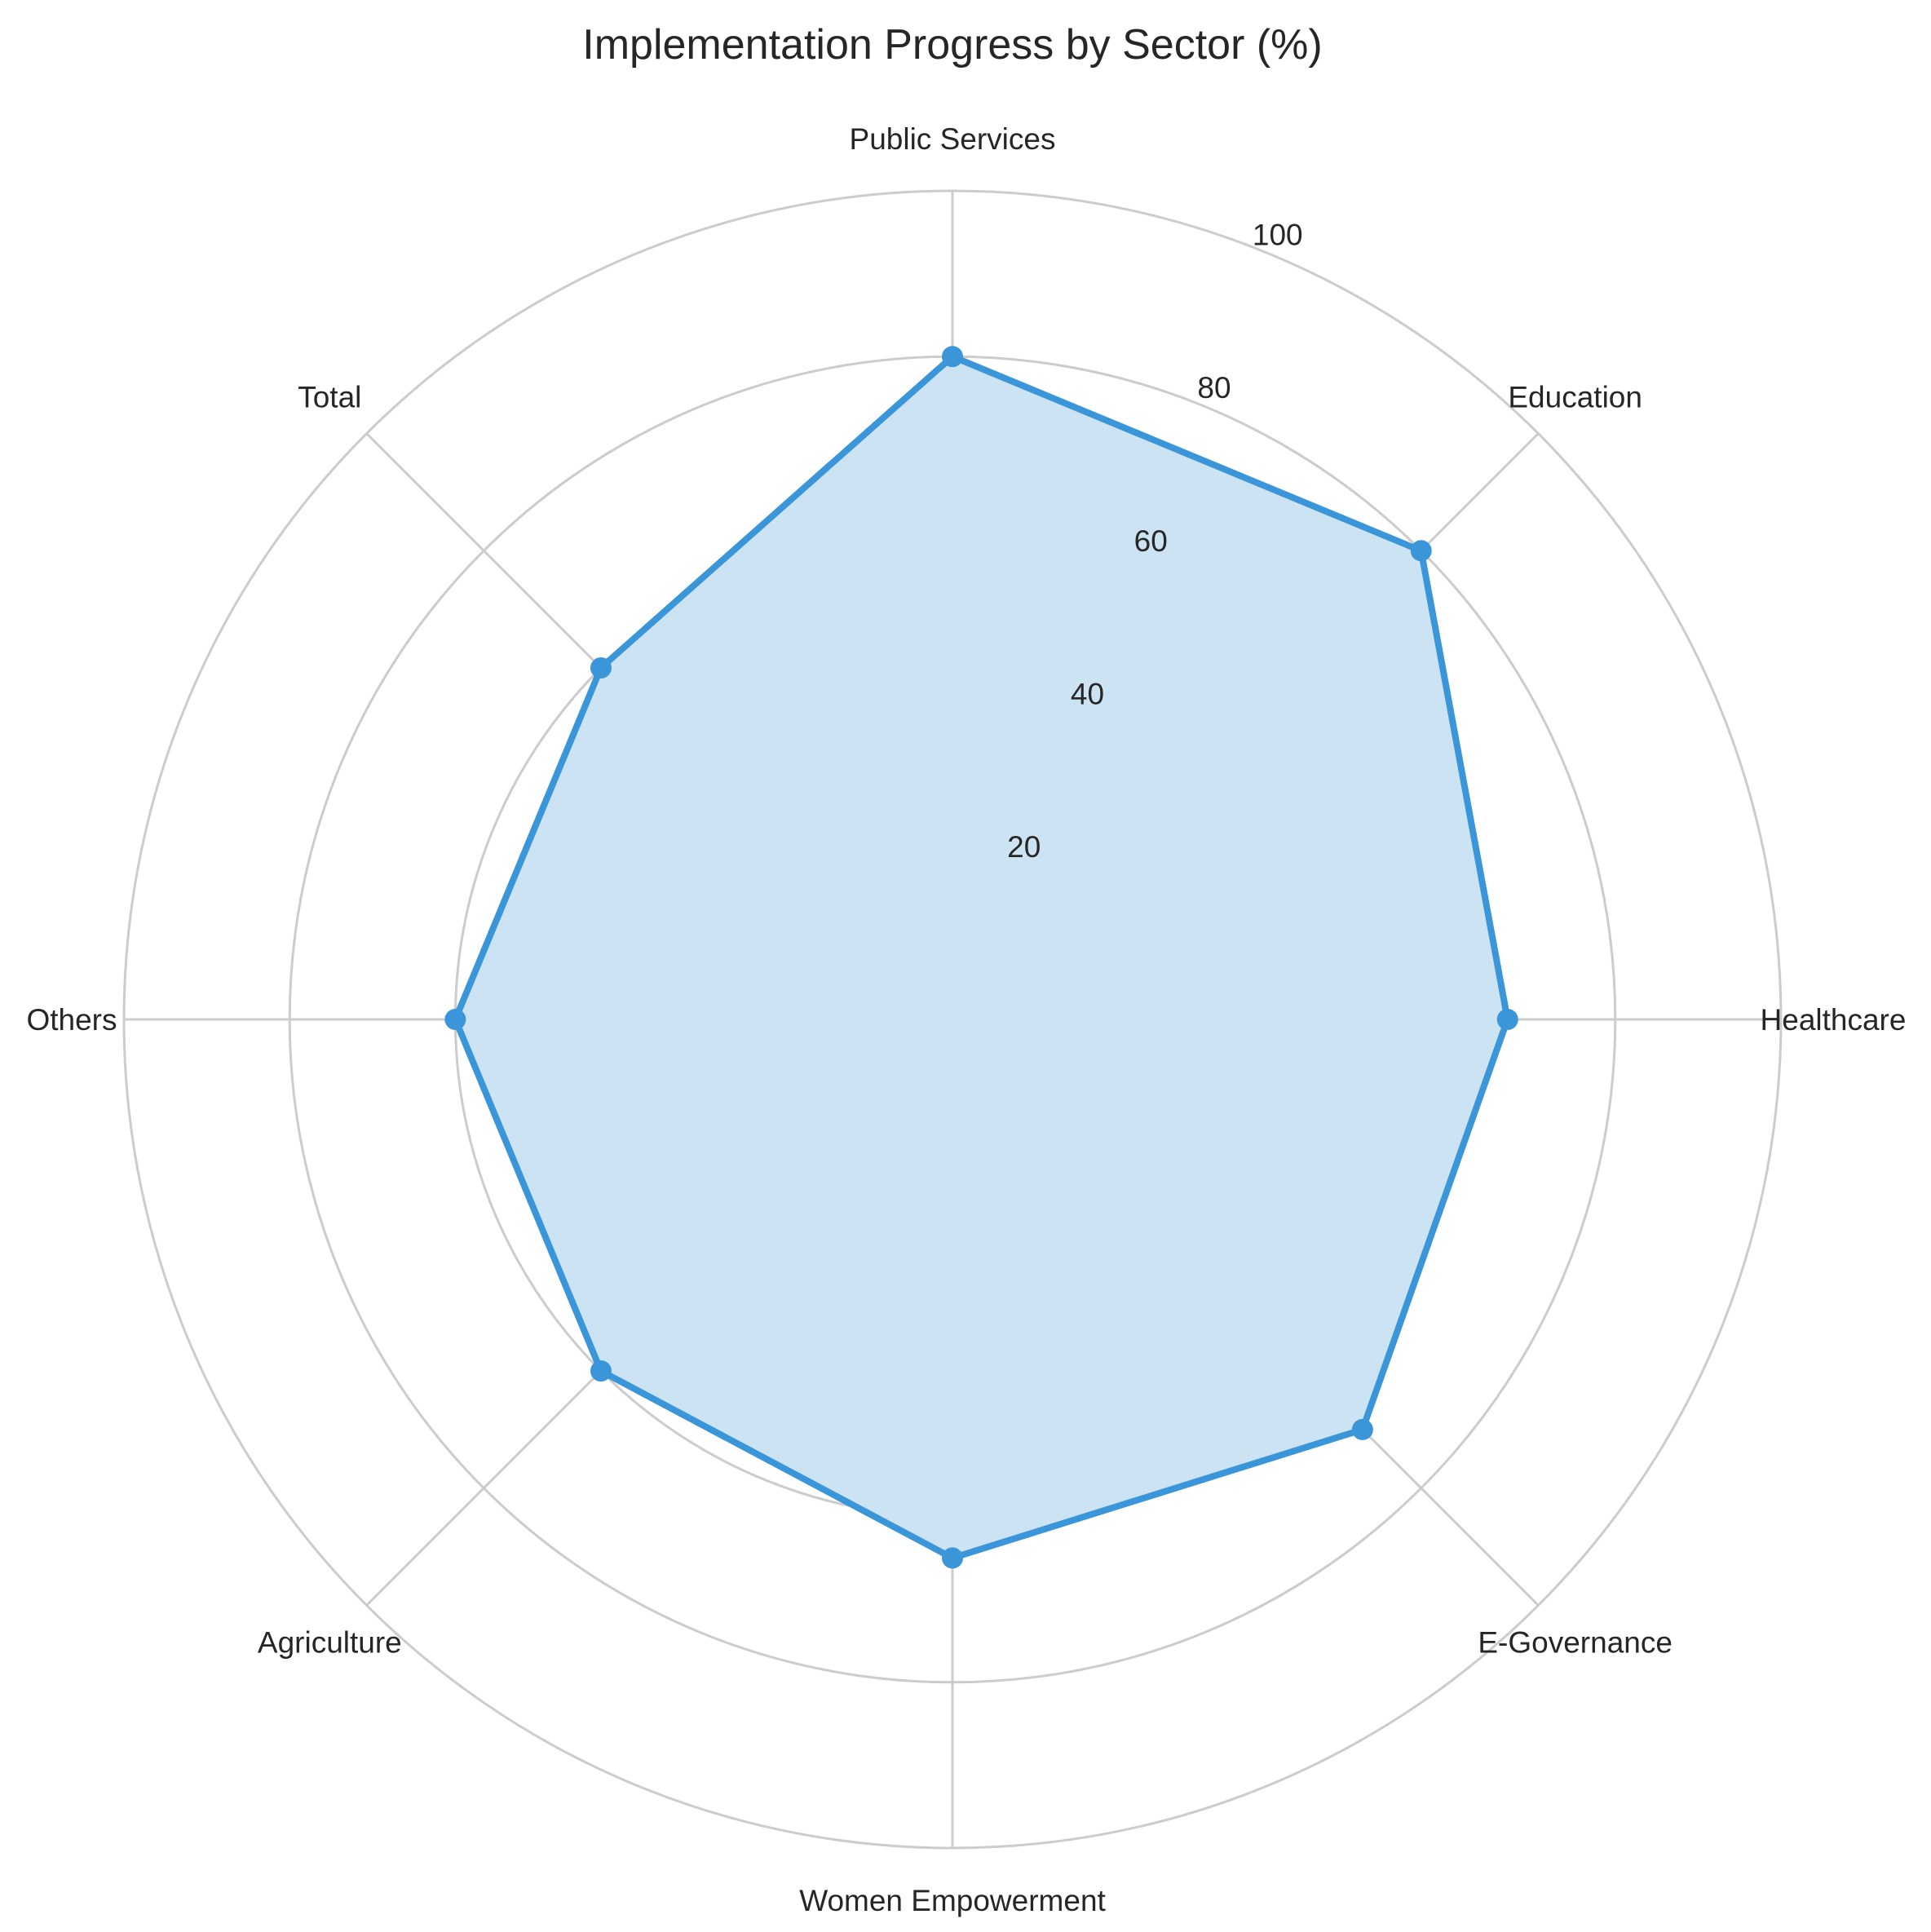  I want to click on radial-tick-labels: 20 40 60 80 100, so click(1154, 541).